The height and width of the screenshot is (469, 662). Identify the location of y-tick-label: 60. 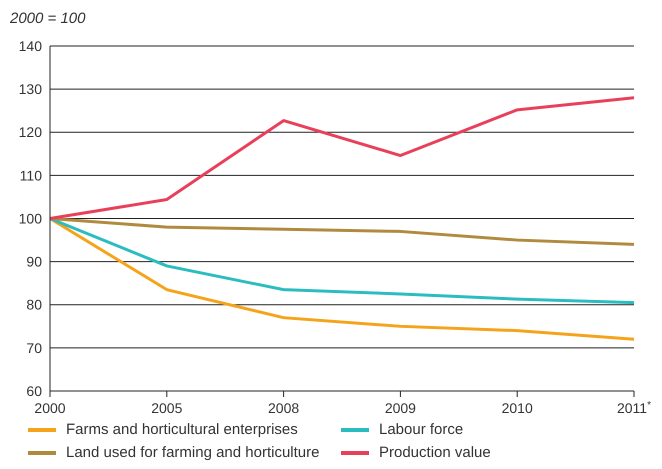
(34, 390).